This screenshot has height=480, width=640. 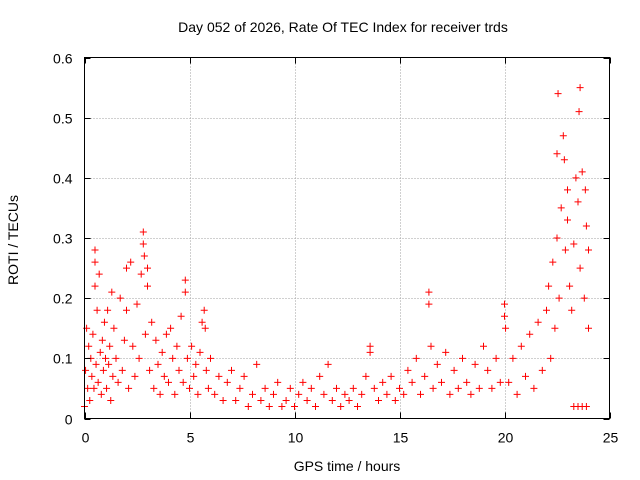 What do you see at coordinates (63, 359) in the screenshot?
I see `y-tick-label: 0.1` at bounding box center [63, 359].